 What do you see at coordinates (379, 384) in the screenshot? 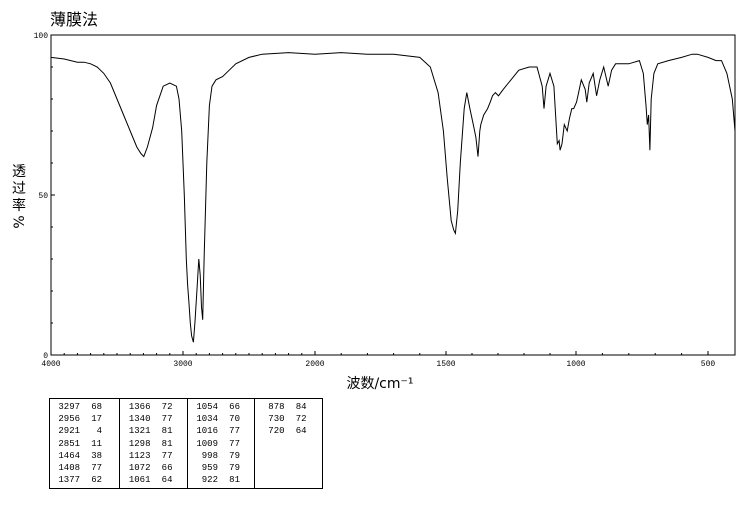
I see `x-axis-label: 波数/cm⁻¹` at bounding box center [379, 384].